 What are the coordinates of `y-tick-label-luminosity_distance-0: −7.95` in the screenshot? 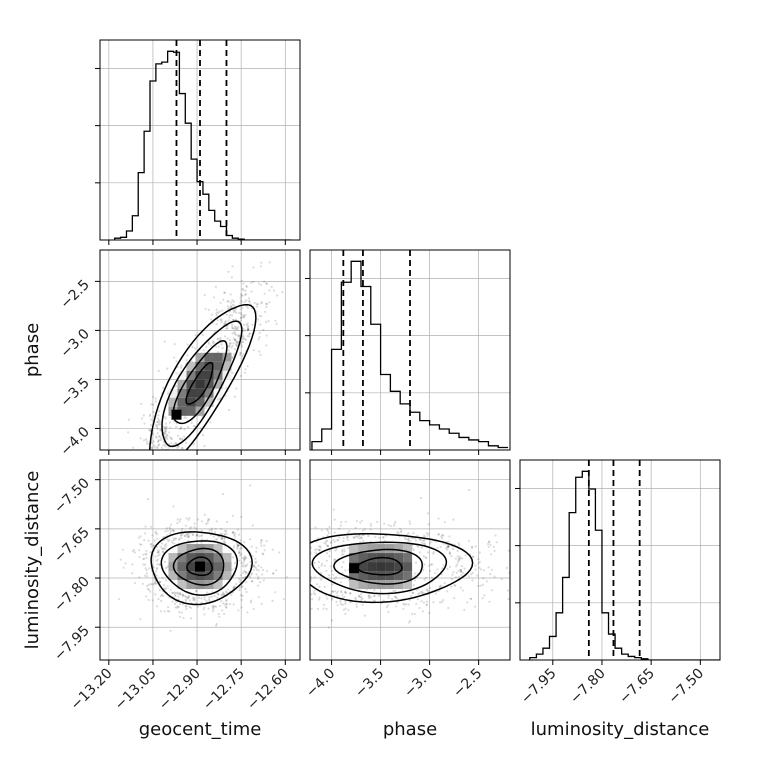 It's located at (72, 644).